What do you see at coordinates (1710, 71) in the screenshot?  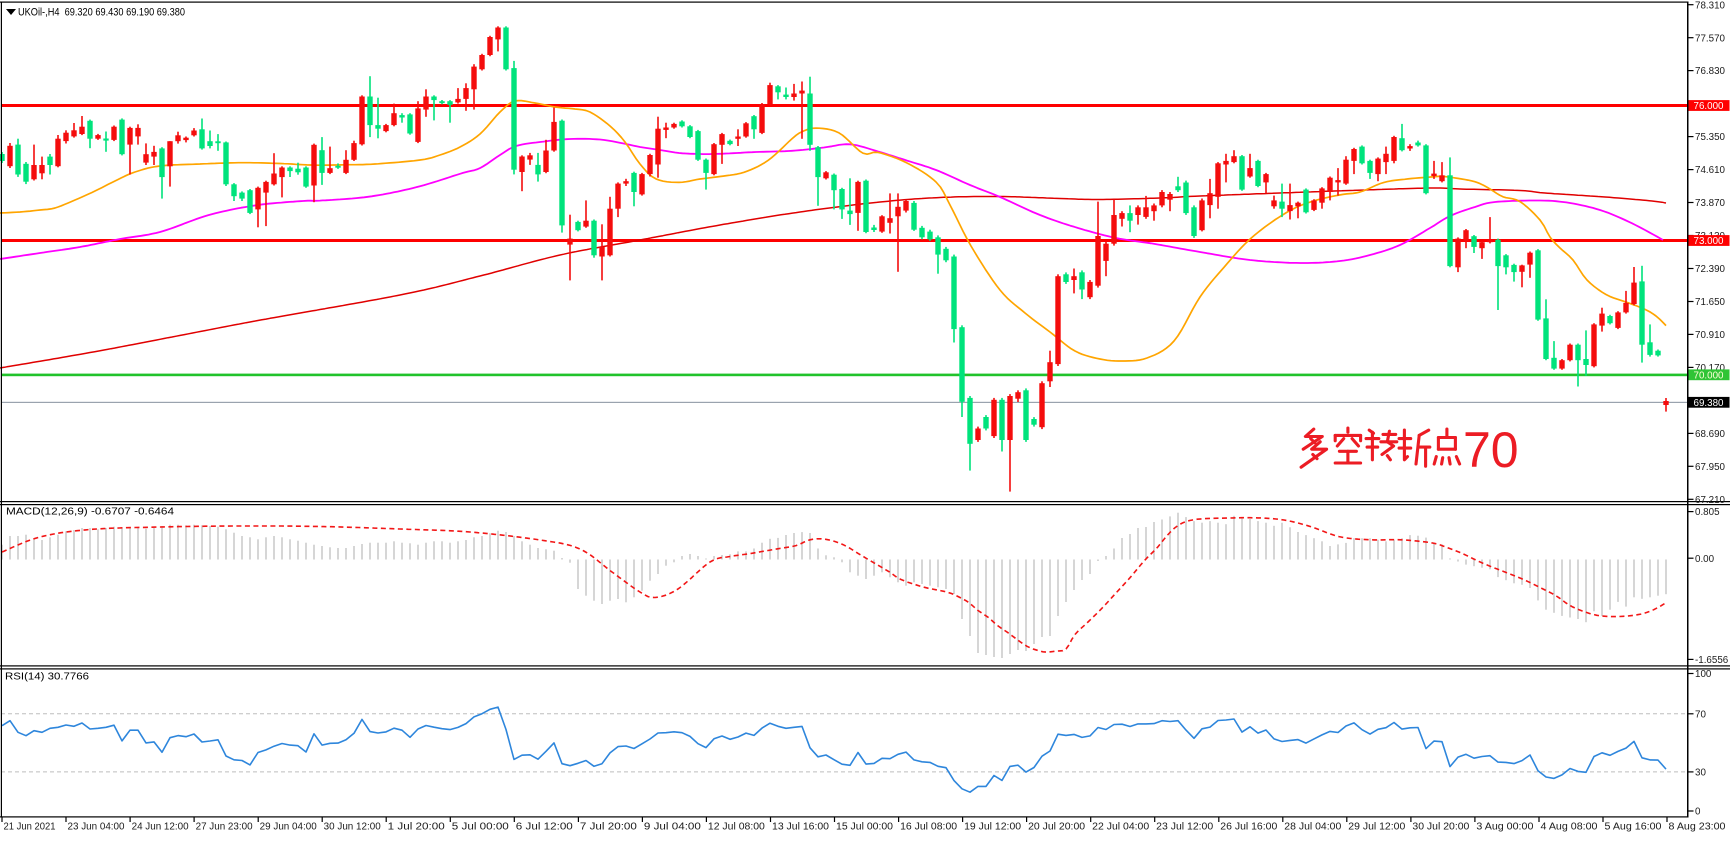 I see `svg-text: 76.830` at bounding box center [1710, 71].